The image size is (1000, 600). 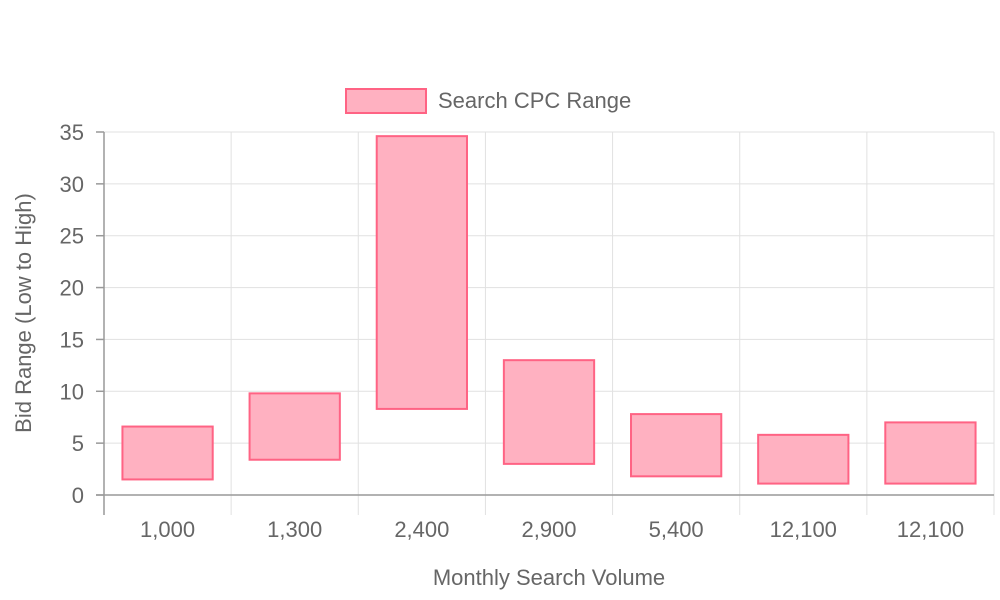 I want to click on x-tick-label: 1,300, so click(x=294, y=529).